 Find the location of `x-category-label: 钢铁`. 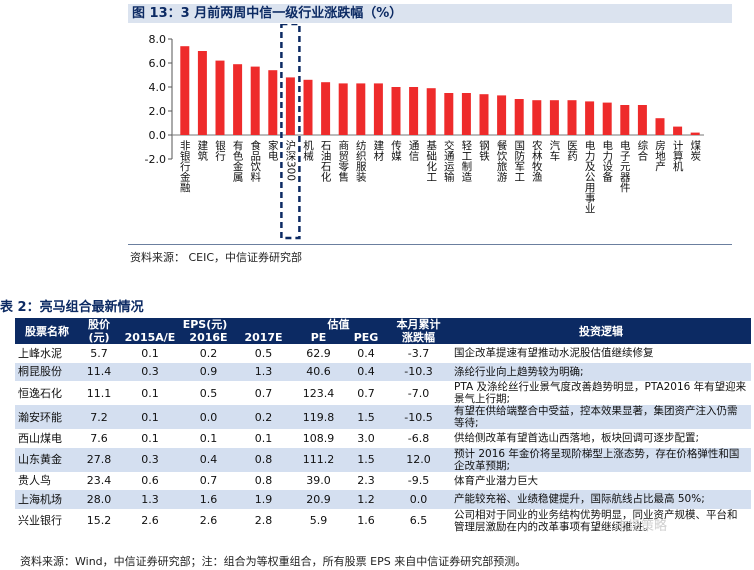

x-category-label: 钢铁 is located at coordinates (484, 150).